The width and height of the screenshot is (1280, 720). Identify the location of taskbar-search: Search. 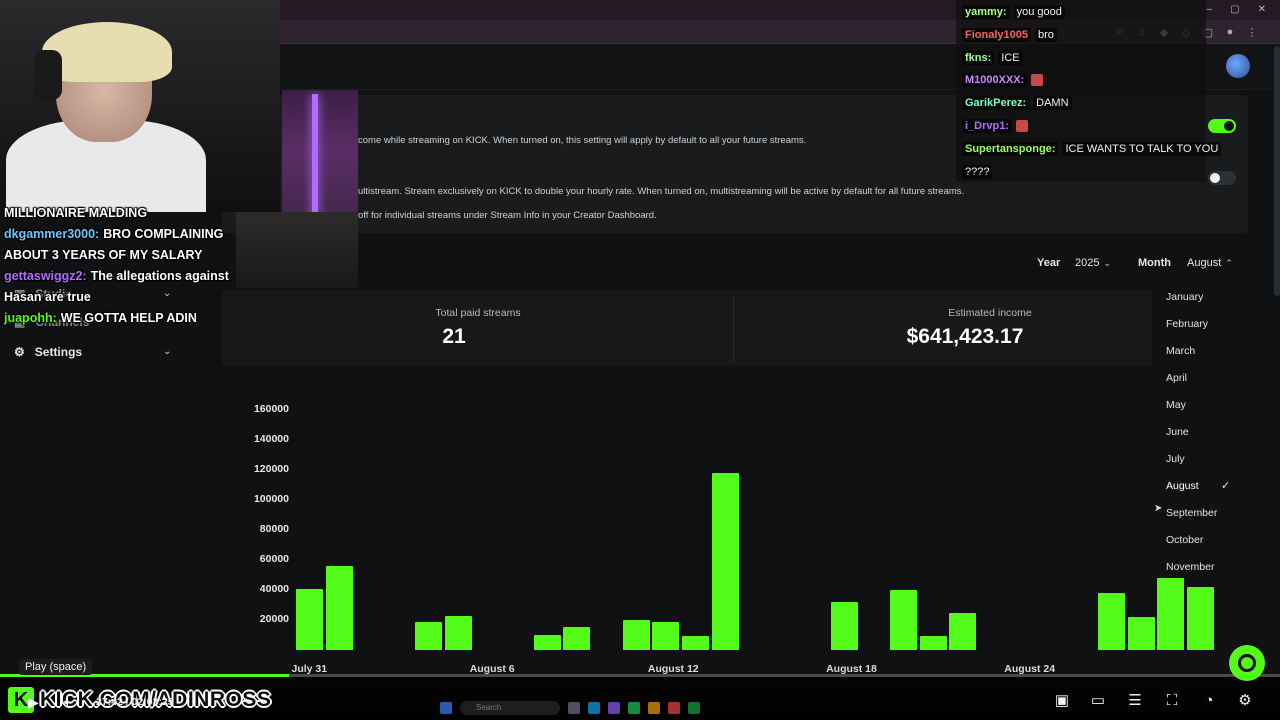
(510, 708).